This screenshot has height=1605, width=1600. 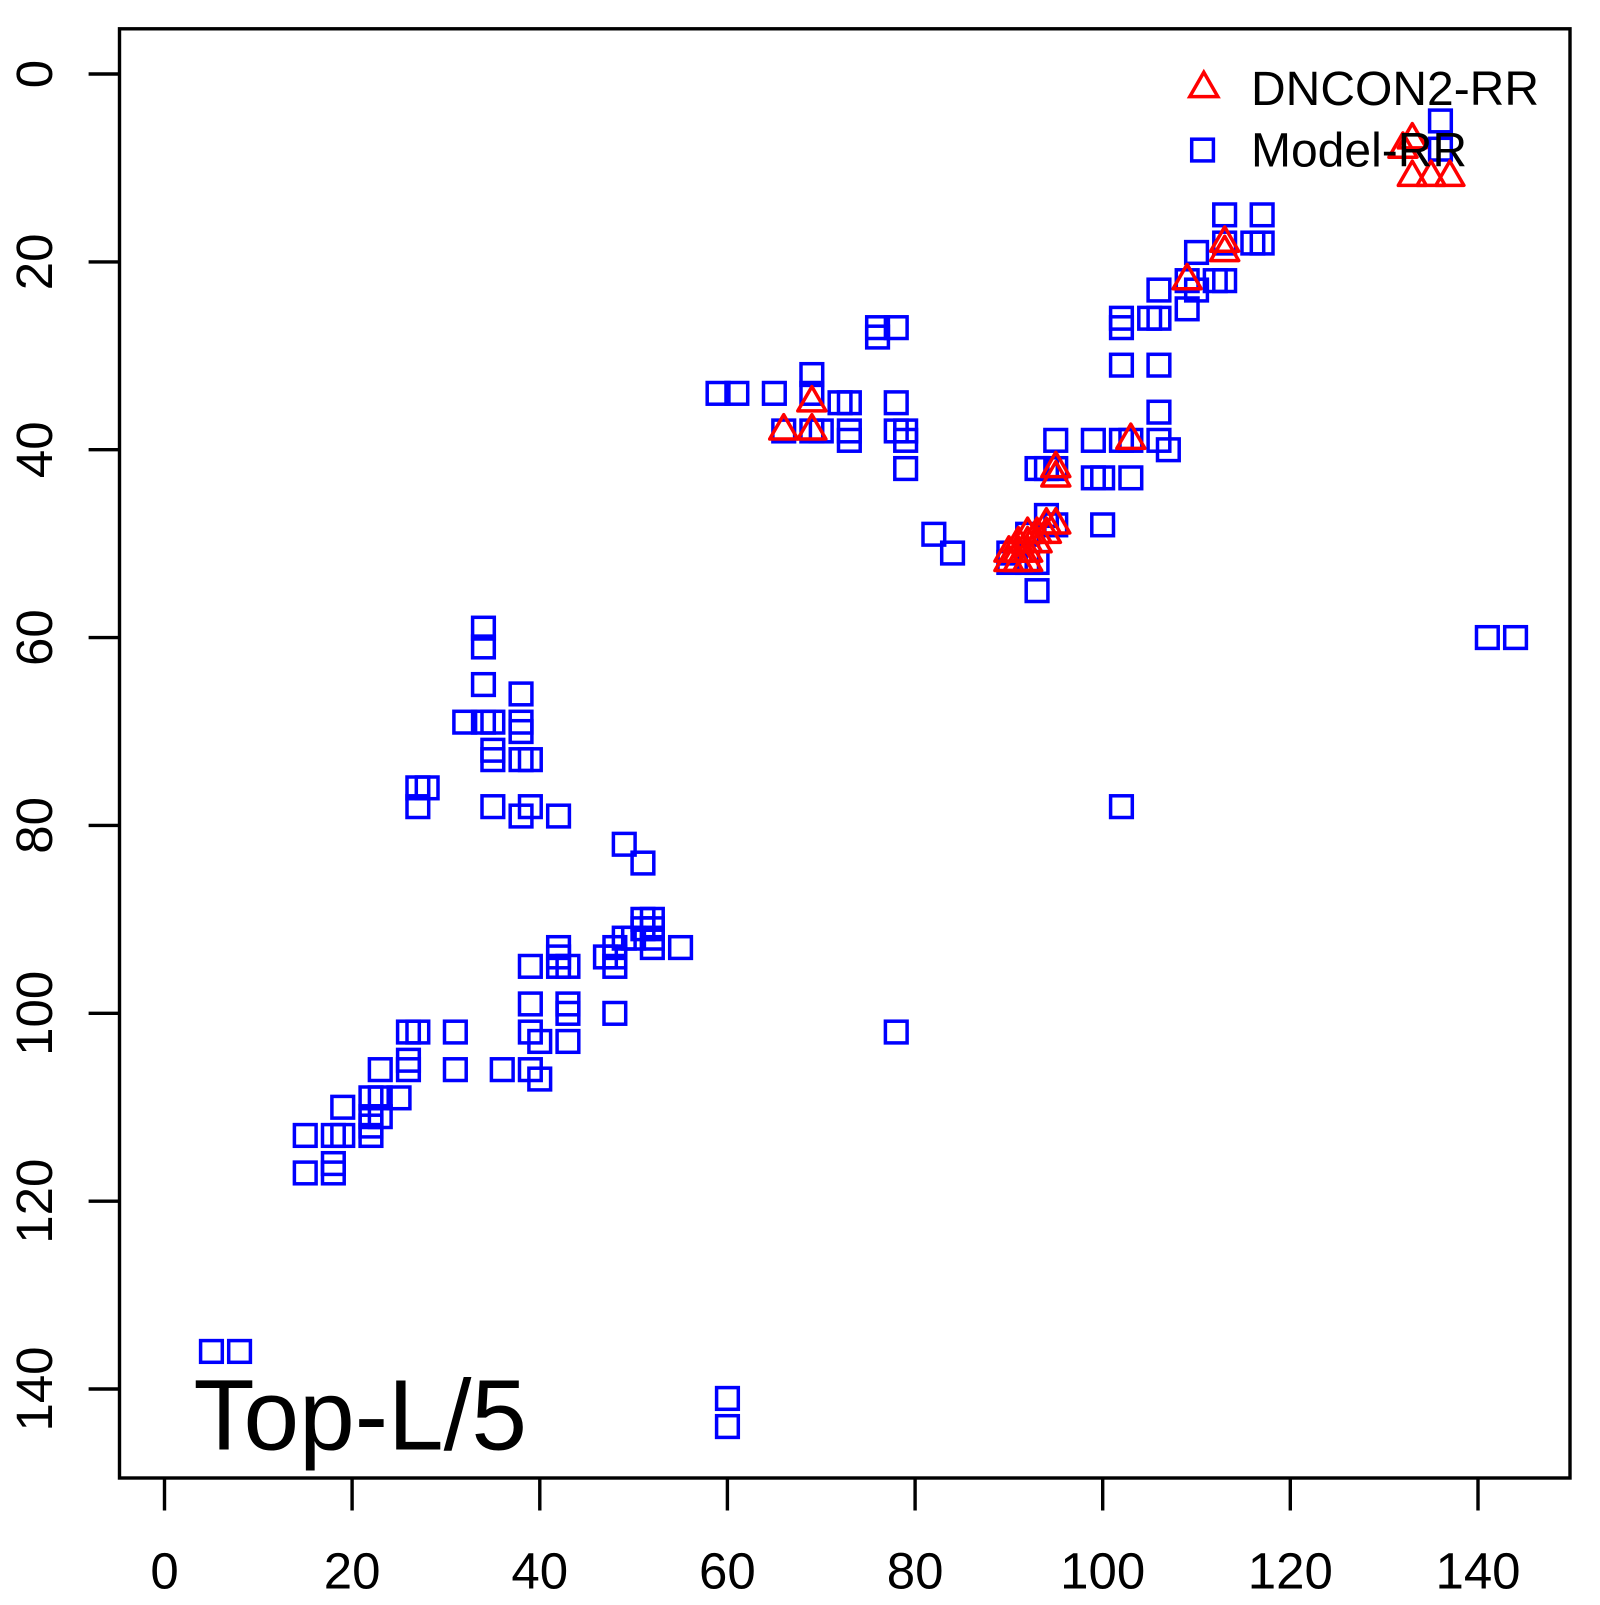 I want to click on svg-text: DNCON2-RR, so click(x=1395, y=89).